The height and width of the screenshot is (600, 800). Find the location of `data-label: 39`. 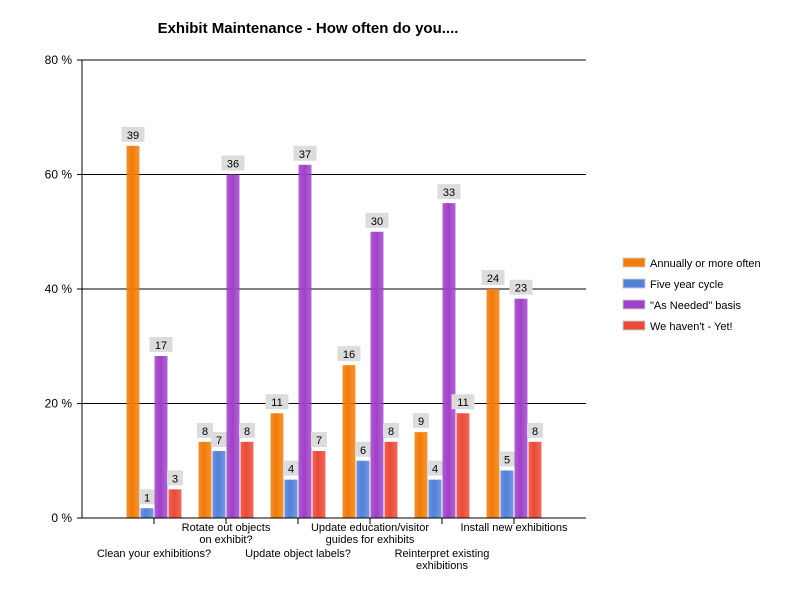

data-label: 39 is located at coordinates (133, 136).